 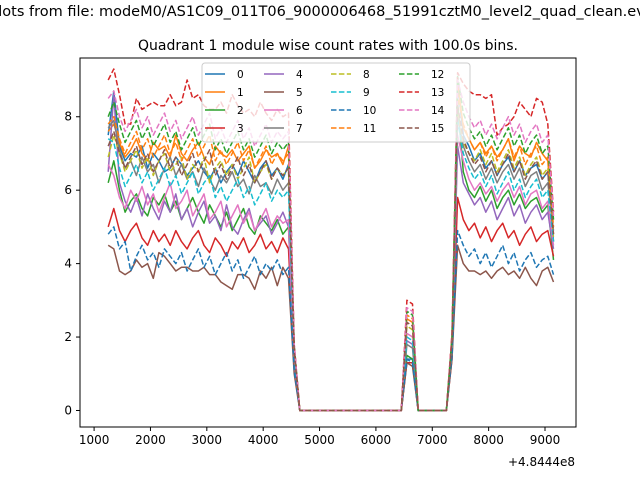 I want to click on x-offset-label: +4.8444e8, so click(x=541, y=462).